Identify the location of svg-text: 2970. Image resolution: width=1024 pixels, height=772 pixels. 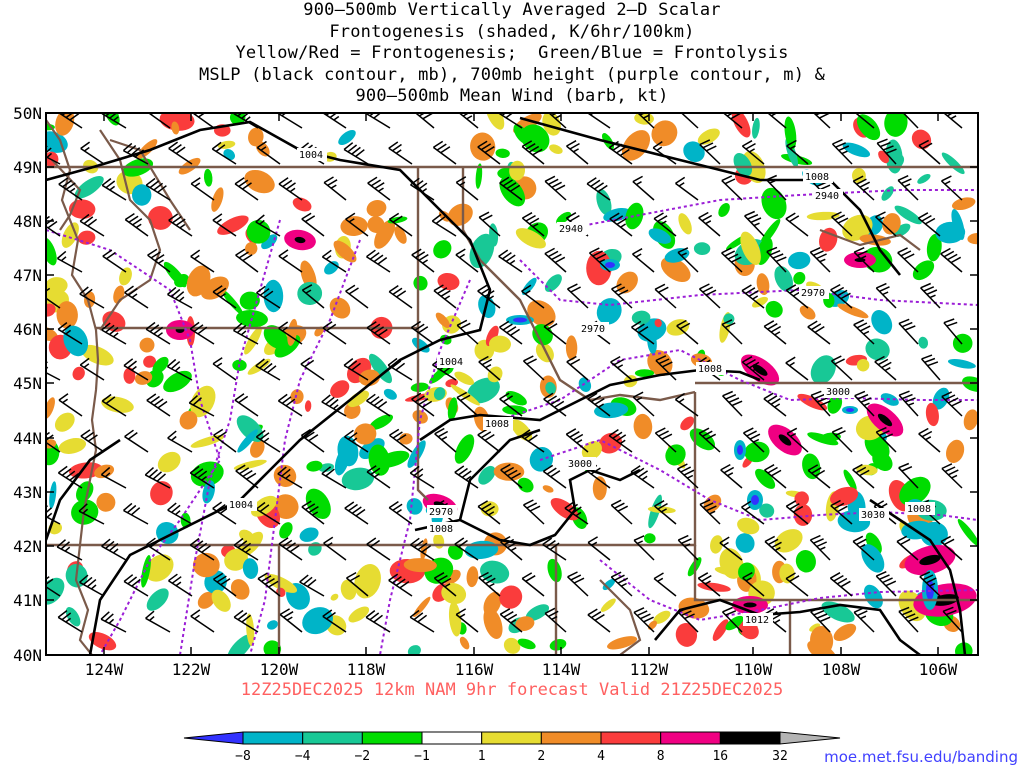
(593, 329).